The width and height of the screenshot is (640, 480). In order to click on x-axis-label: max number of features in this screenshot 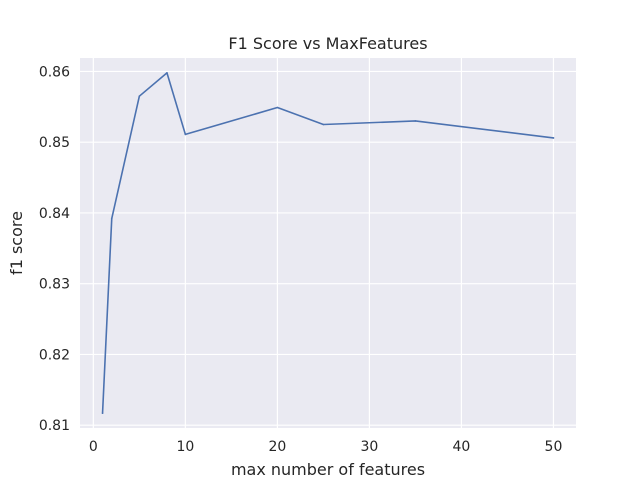, I will do `click(328, 469)`.